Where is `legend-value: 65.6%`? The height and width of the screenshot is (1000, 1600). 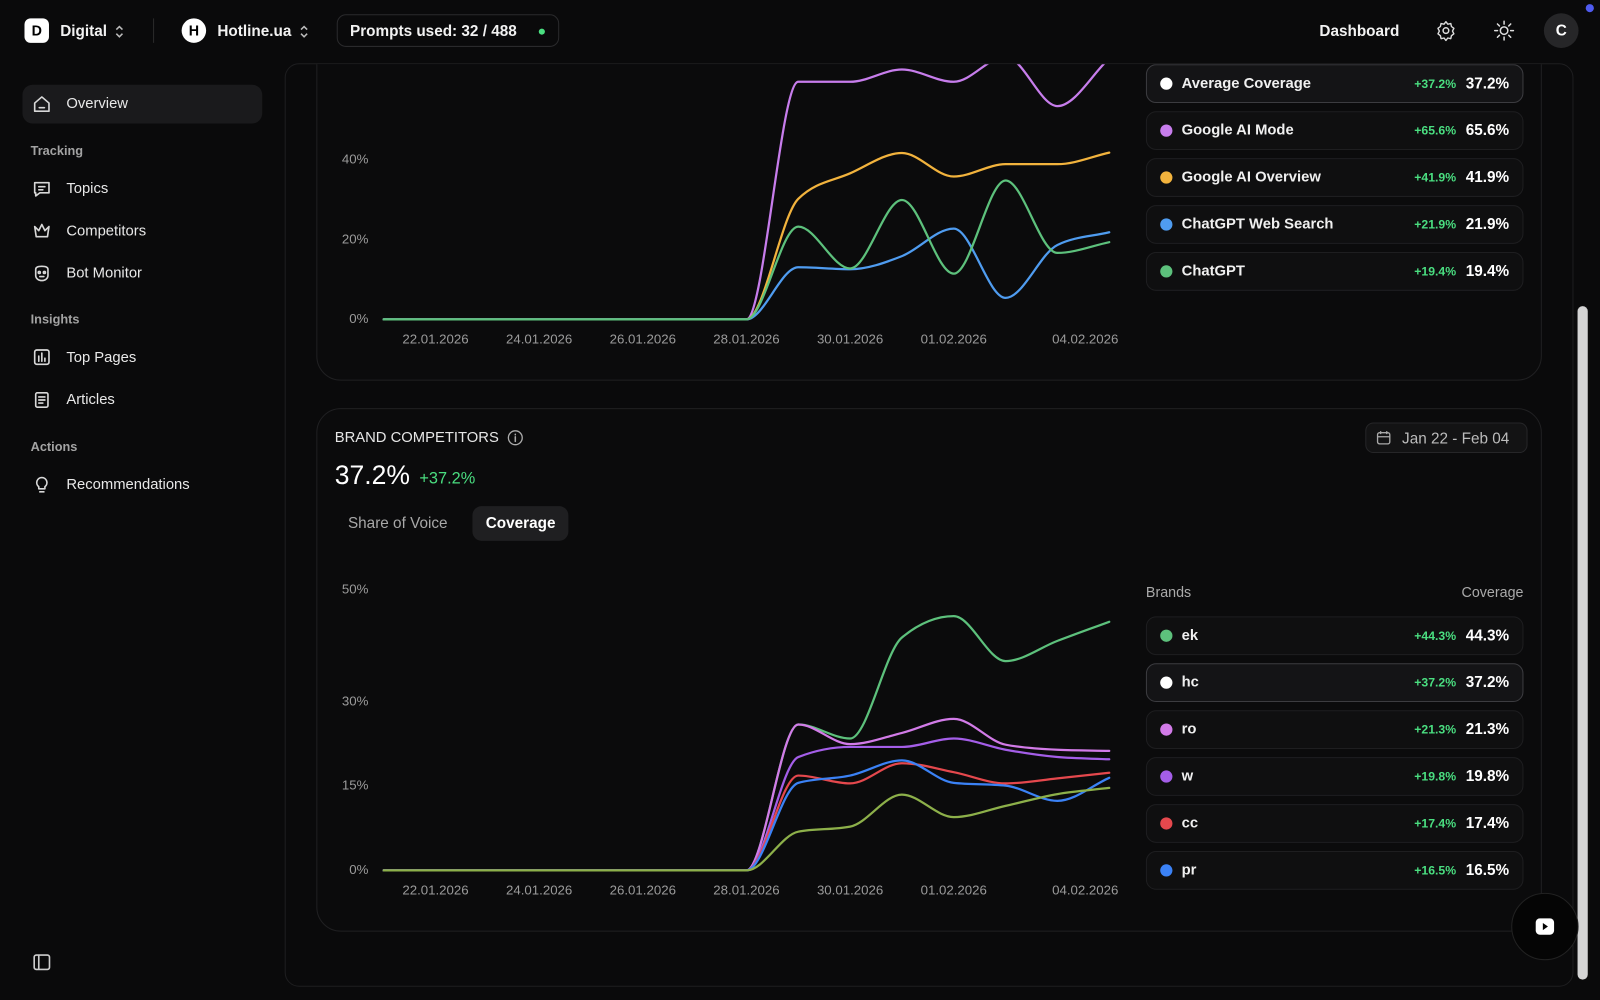
legend-value: 65.6% is located at coordinates (1487, 130).